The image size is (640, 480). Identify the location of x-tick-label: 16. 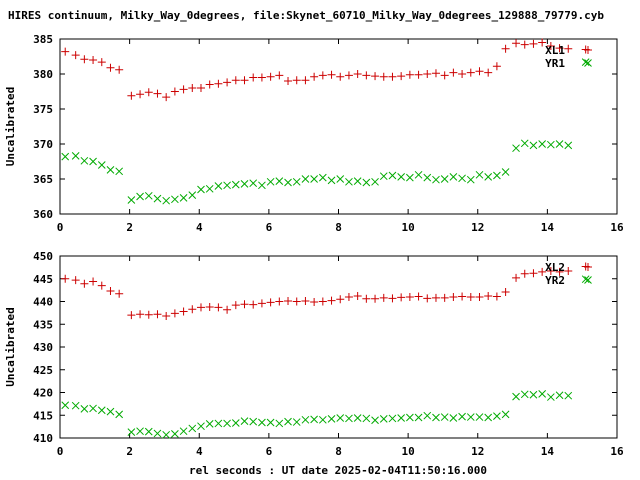
(617, 227).